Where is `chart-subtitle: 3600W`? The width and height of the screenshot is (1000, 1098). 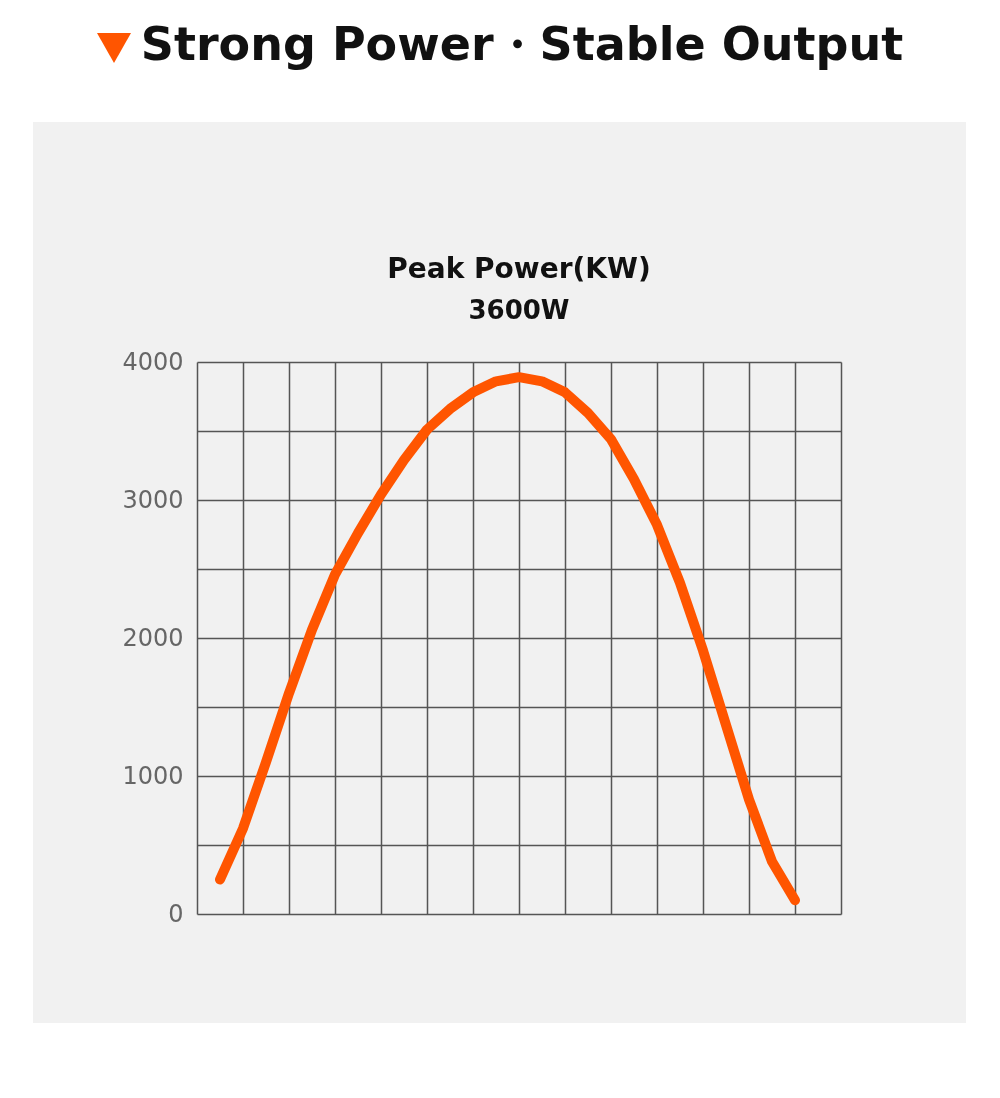
chart-subtitle: 3600W is located at coordinates (519, 310).